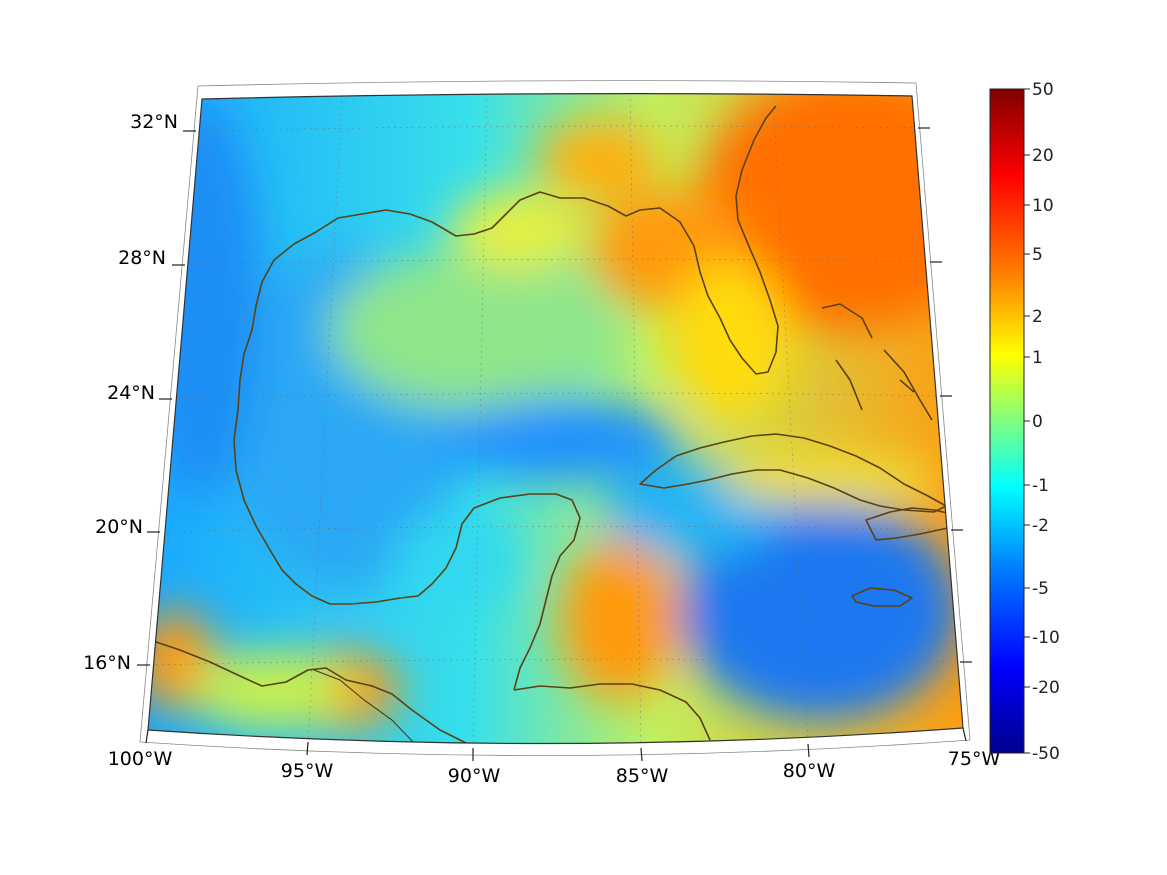 Image resolution: width=1167 pixels, height=875 pixels. I want to click on colorbar: 50 20 10 5 2 1 0 -1 -2 -5 -10 -20 -50, so click(1024, 422).